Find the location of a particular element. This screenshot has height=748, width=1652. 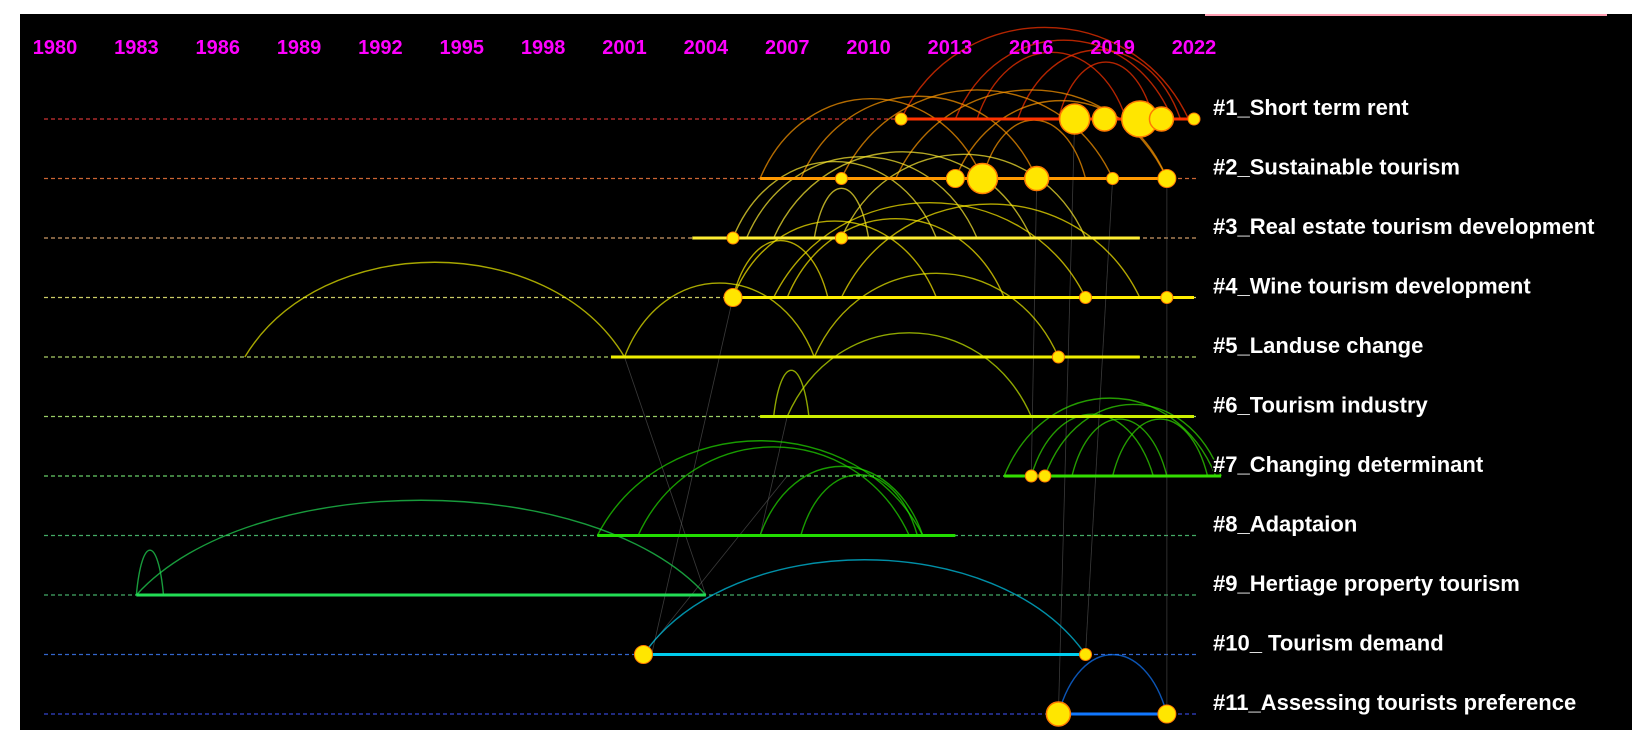

cluster-label: #7_Changing determinant is located at coordinates (1348, 464).